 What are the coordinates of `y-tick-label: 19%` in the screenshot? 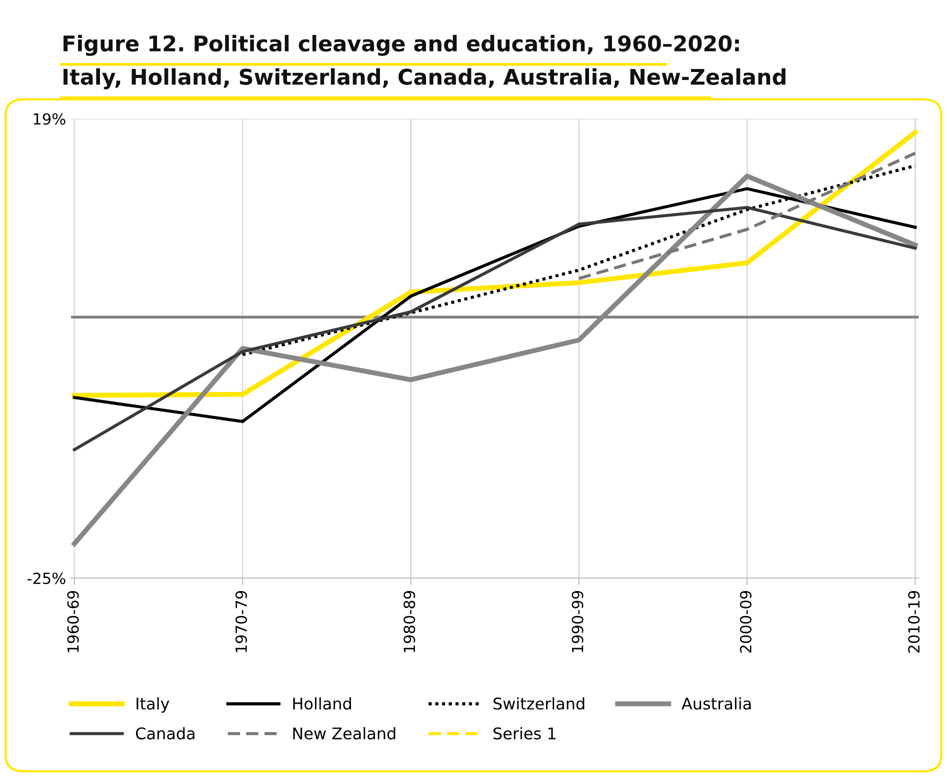 It's located at (50, 119).